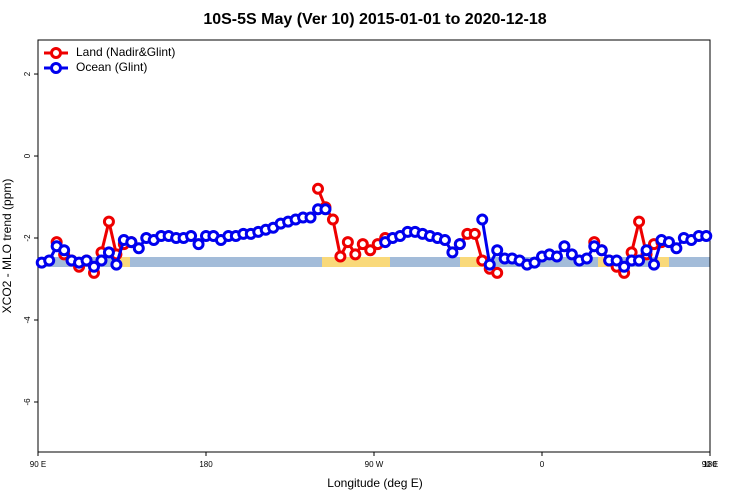  Describe the element at coordinates (374, 483) in the screenshot. I see `x-axis-label: Longitude (deg E)` at that location.